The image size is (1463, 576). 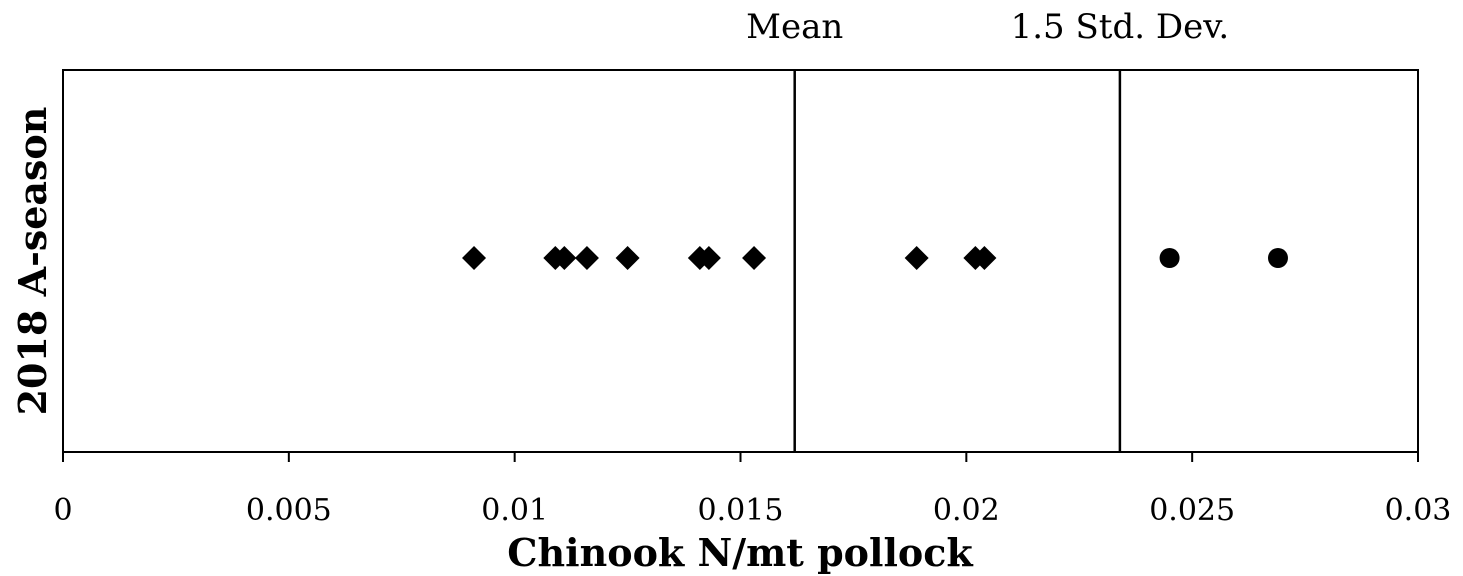 I want to click on x-axis-tick-labels: 0 0.005 0.01 0.015 0.02 0.025 0.03, so click(x=752, y=510).